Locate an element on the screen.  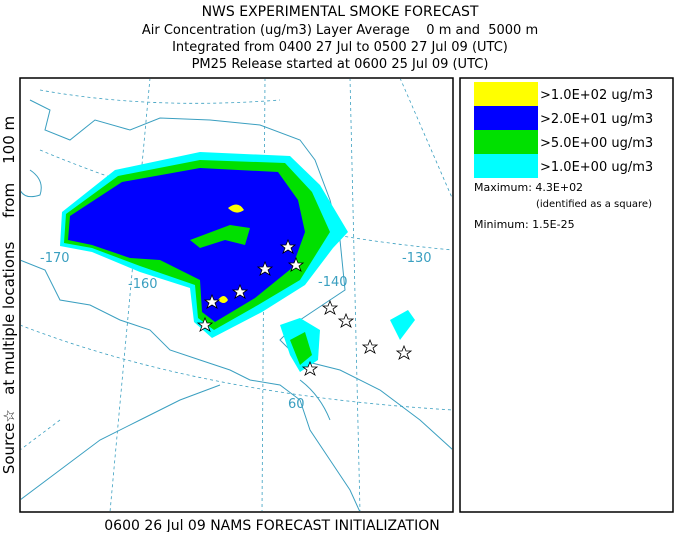
legend-label: >1.0E+00 ug/m3 is located at coordinates (596, 167).